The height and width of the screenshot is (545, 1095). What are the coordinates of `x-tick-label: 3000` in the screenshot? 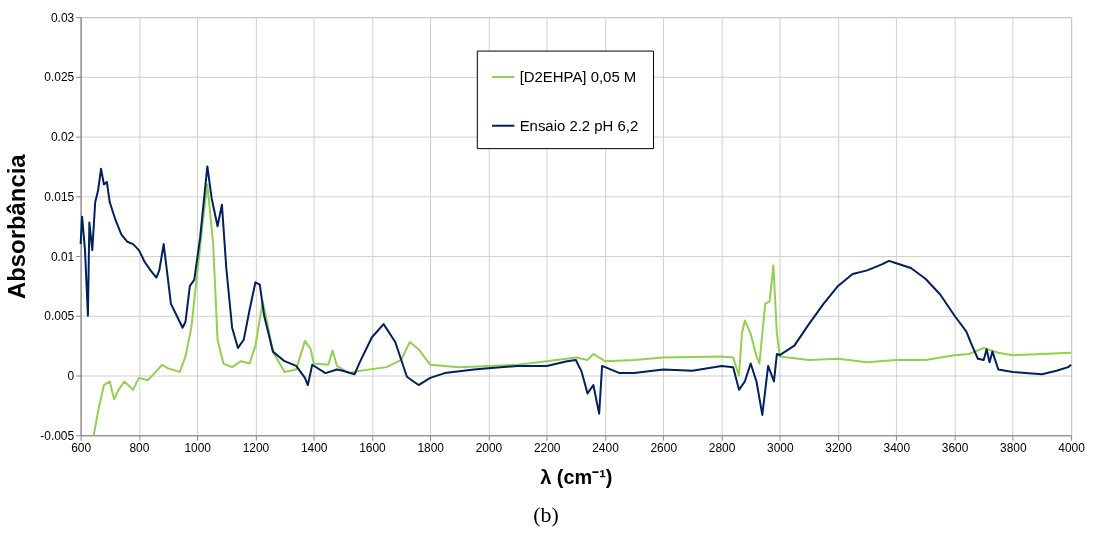 It's located at (780, 447).